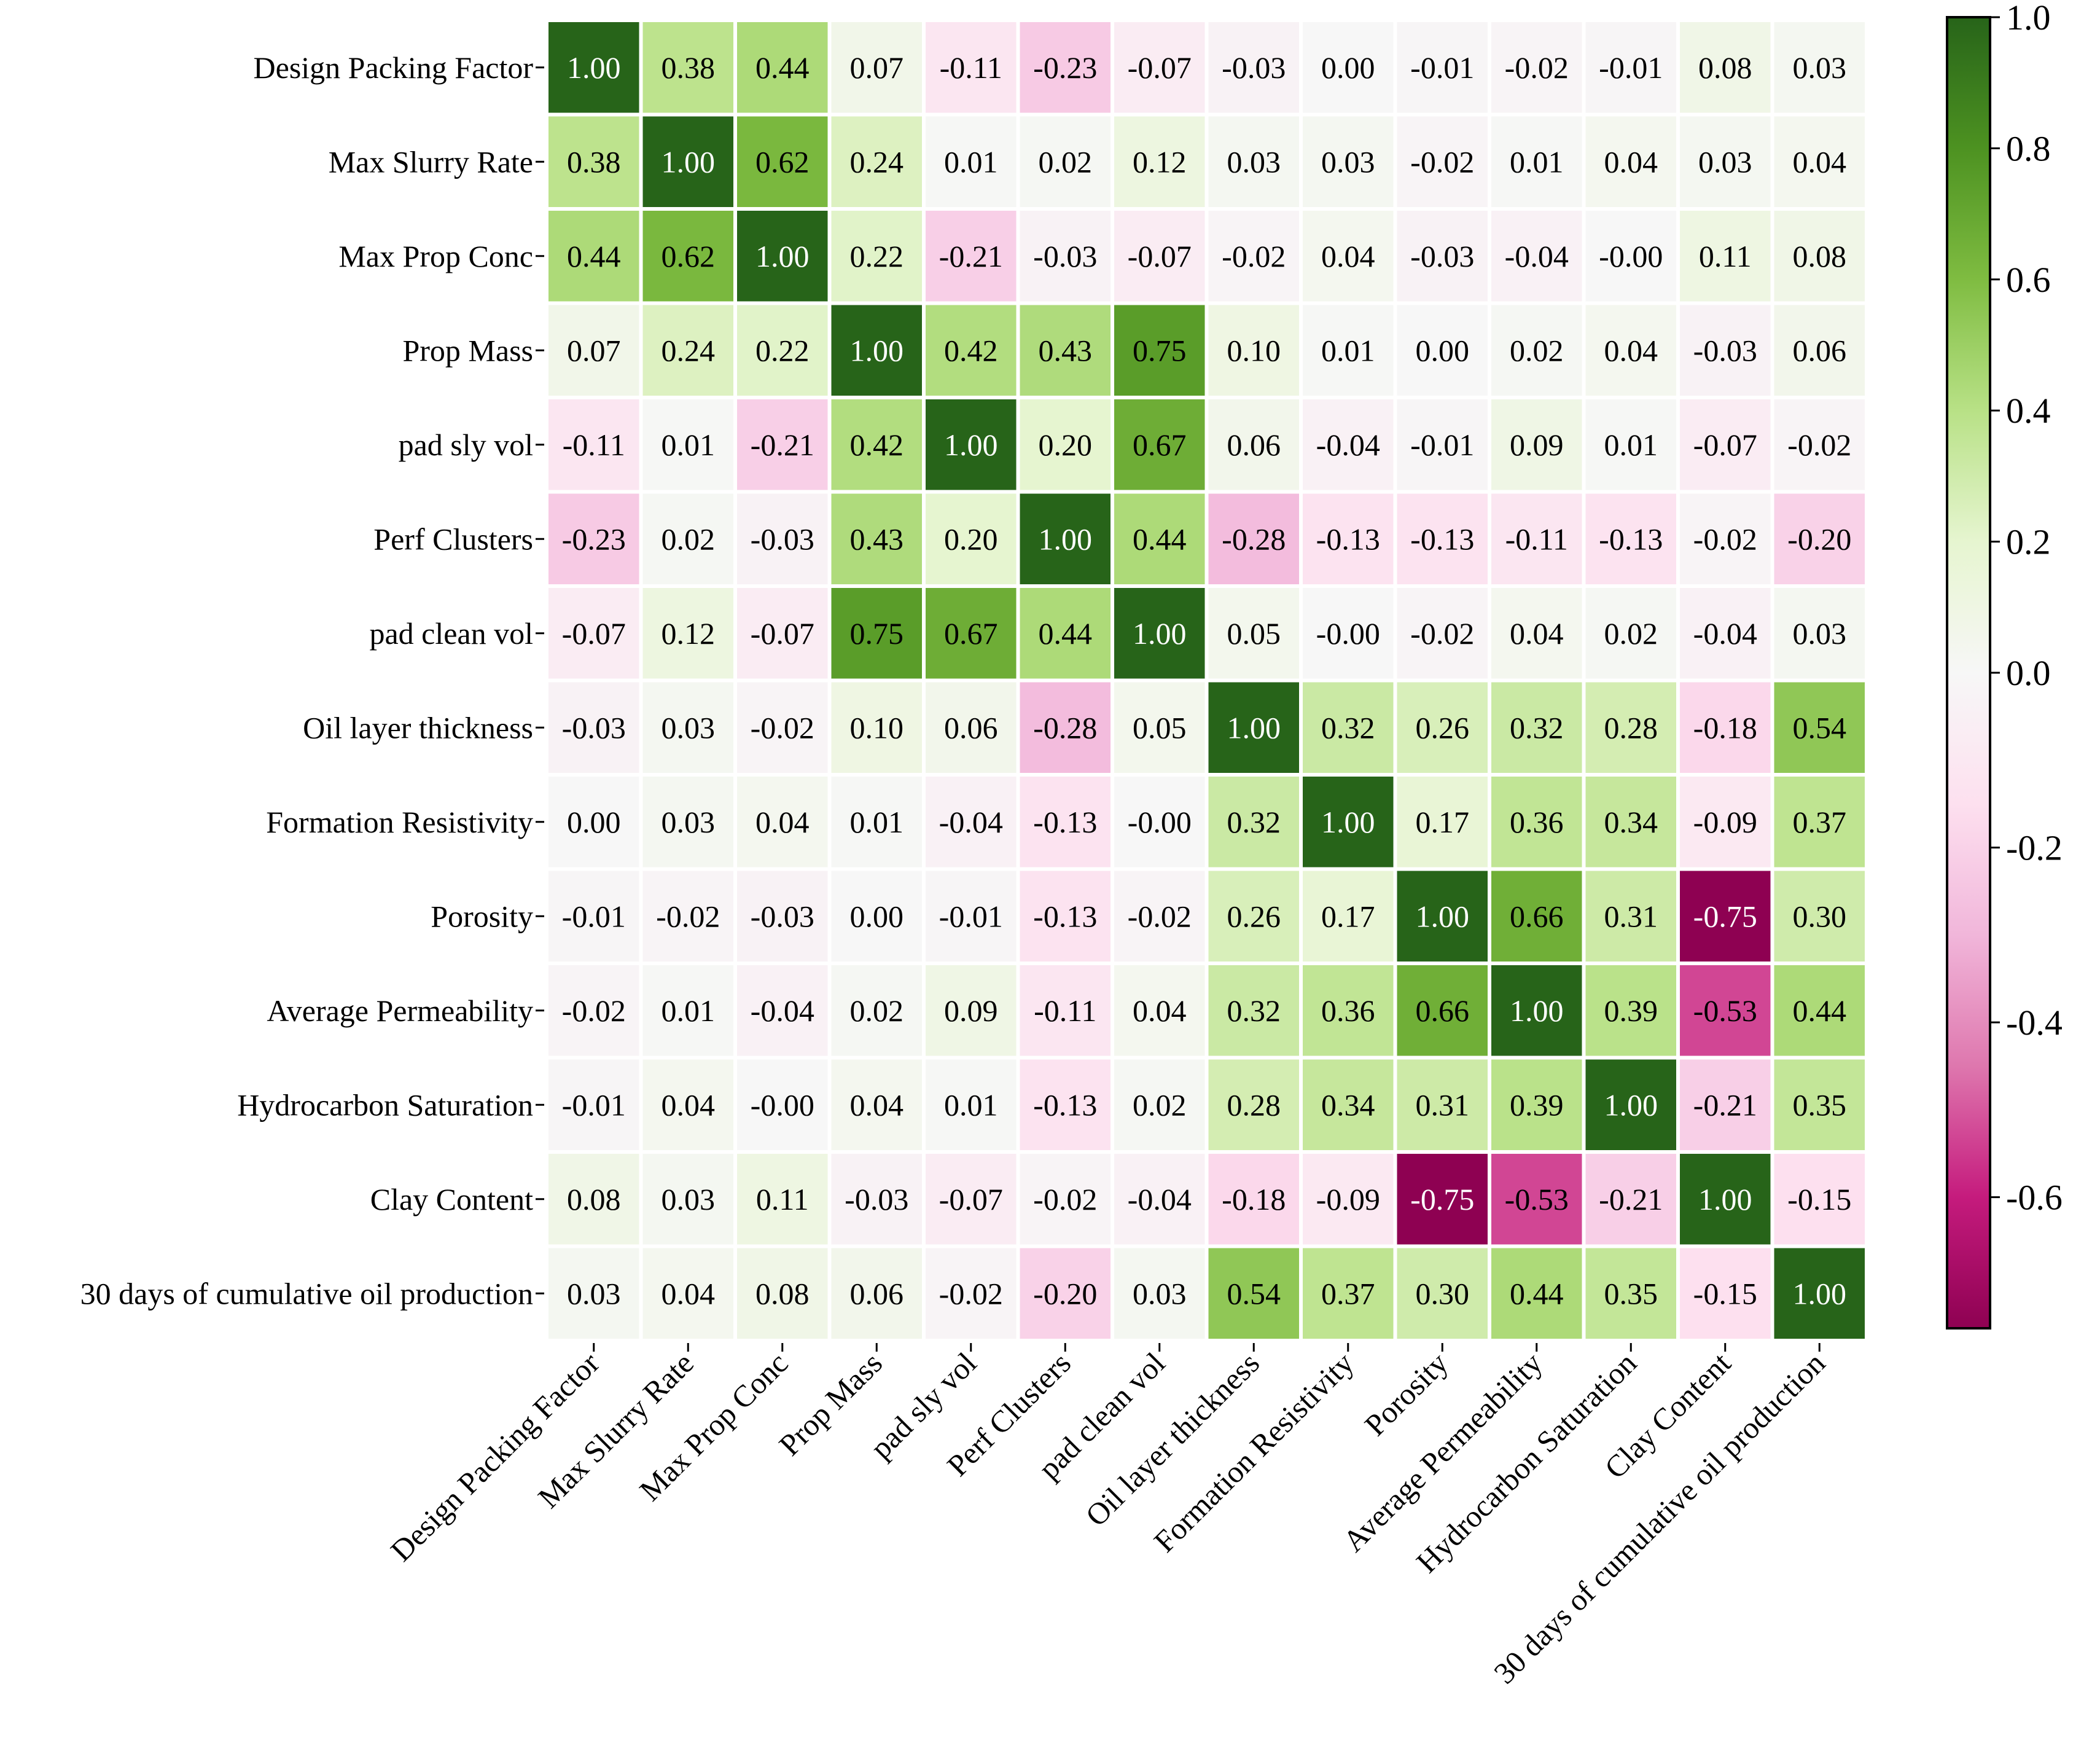 This screenshot has height=1743, width=2100. Describe the element at coordinates (2028, 542) in the screenshot. I see `colorbar-tick-label: 0.2` at that location.